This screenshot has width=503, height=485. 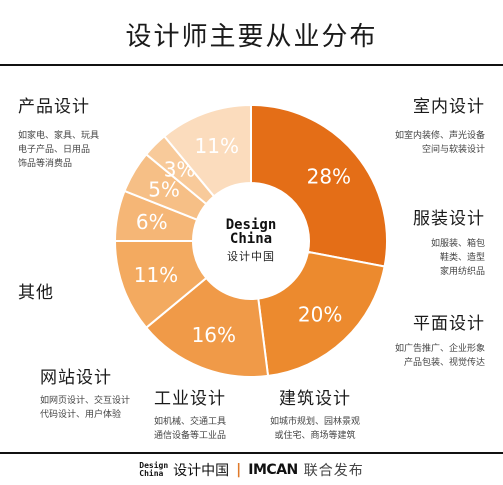 What do you see at coordinates (449, 107) in the screenshot?
I see `annotation-title: 室内设计` at bounding box center [449, 107].